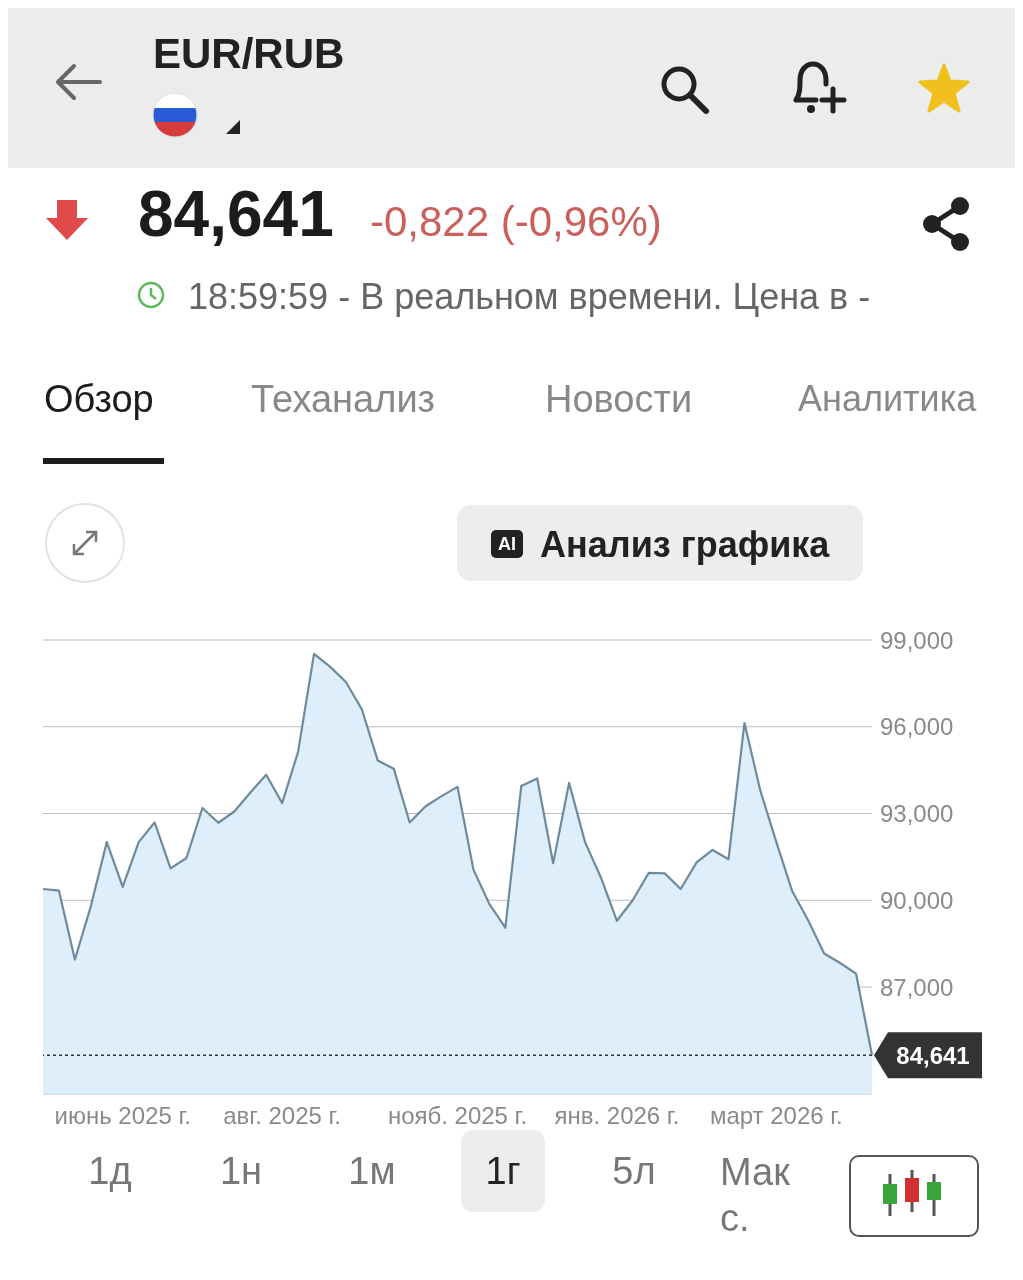  What do you see at coordinates (917, 987) in the screenshot?
I see `y-tick-label: 87,000` at bounding box center [917, 987].